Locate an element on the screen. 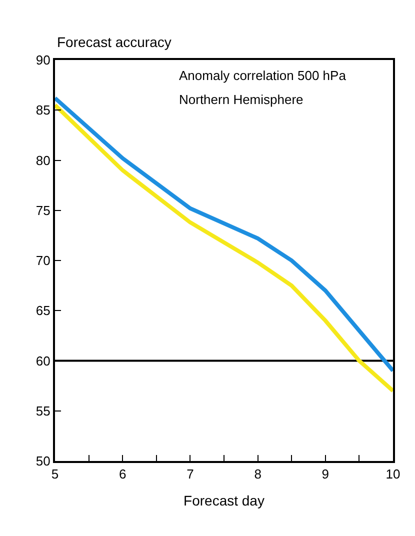 Image resolution: width=415 pixels, height=536 pixels. y-tick-label: 80 is located at coordinates (43, 160).